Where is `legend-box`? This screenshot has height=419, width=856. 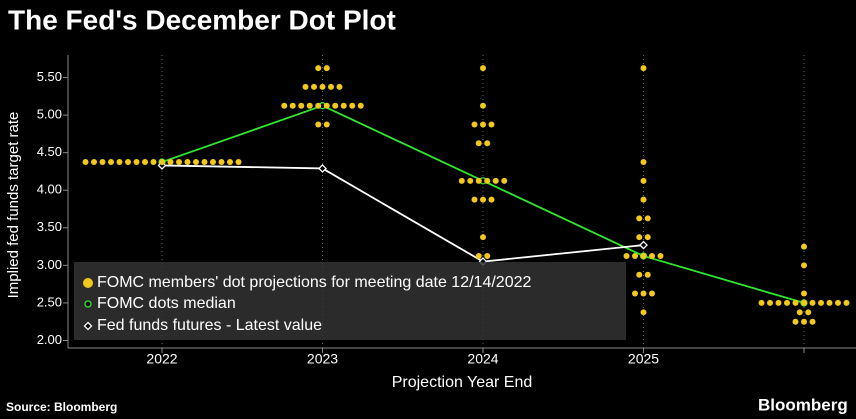
legend-box is located at coordinates (350, 301).